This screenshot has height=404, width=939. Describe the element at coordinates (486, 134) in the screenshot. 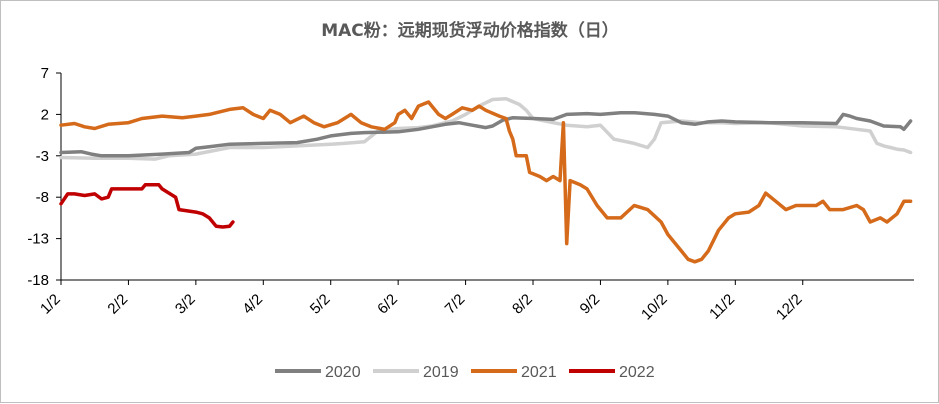

I see `series-line-2020` at that location.